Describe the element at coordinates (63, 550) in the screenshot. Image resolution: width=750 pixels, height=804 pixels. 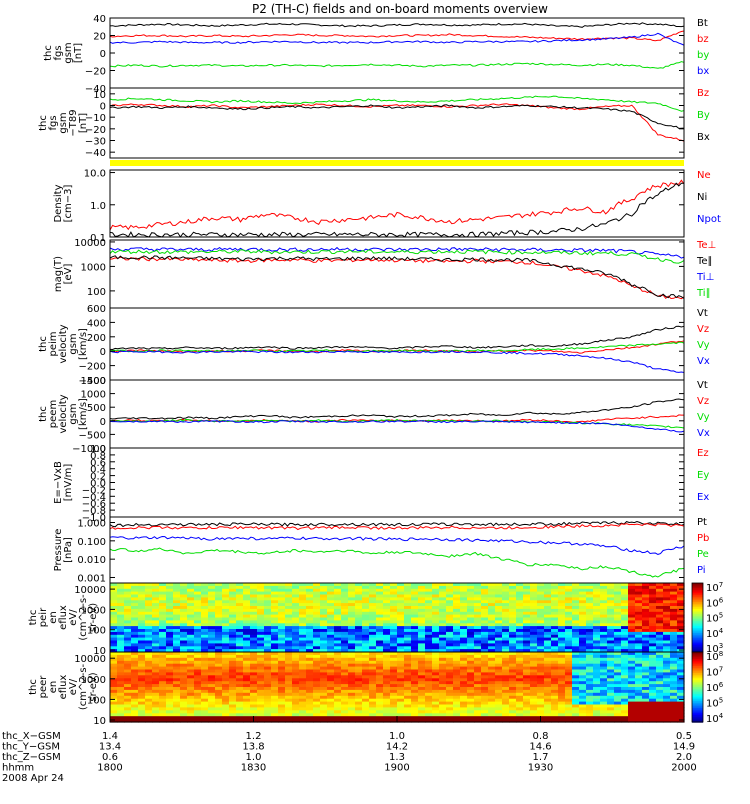
I see `y-axis-label: Pressure[nPa]` at that location.